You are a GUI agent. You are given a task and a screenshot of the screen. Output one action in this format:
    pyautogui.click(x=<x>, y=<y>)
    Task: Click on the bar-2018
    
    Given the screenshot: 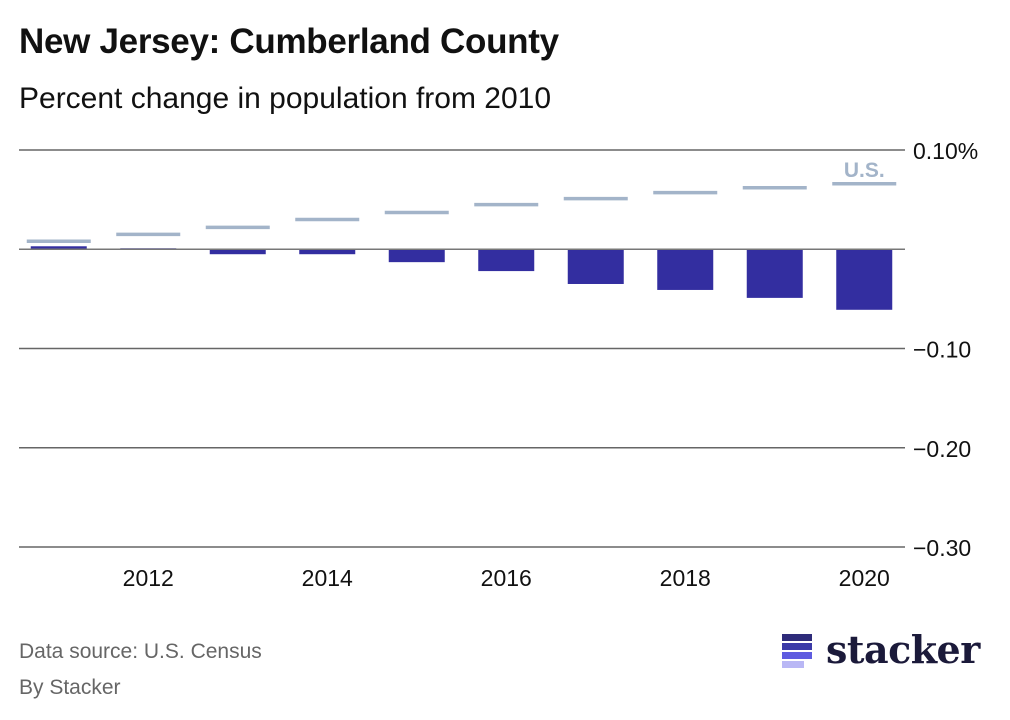 What is the action you would take?
    pyautogui.click(x=685, y=269)
    